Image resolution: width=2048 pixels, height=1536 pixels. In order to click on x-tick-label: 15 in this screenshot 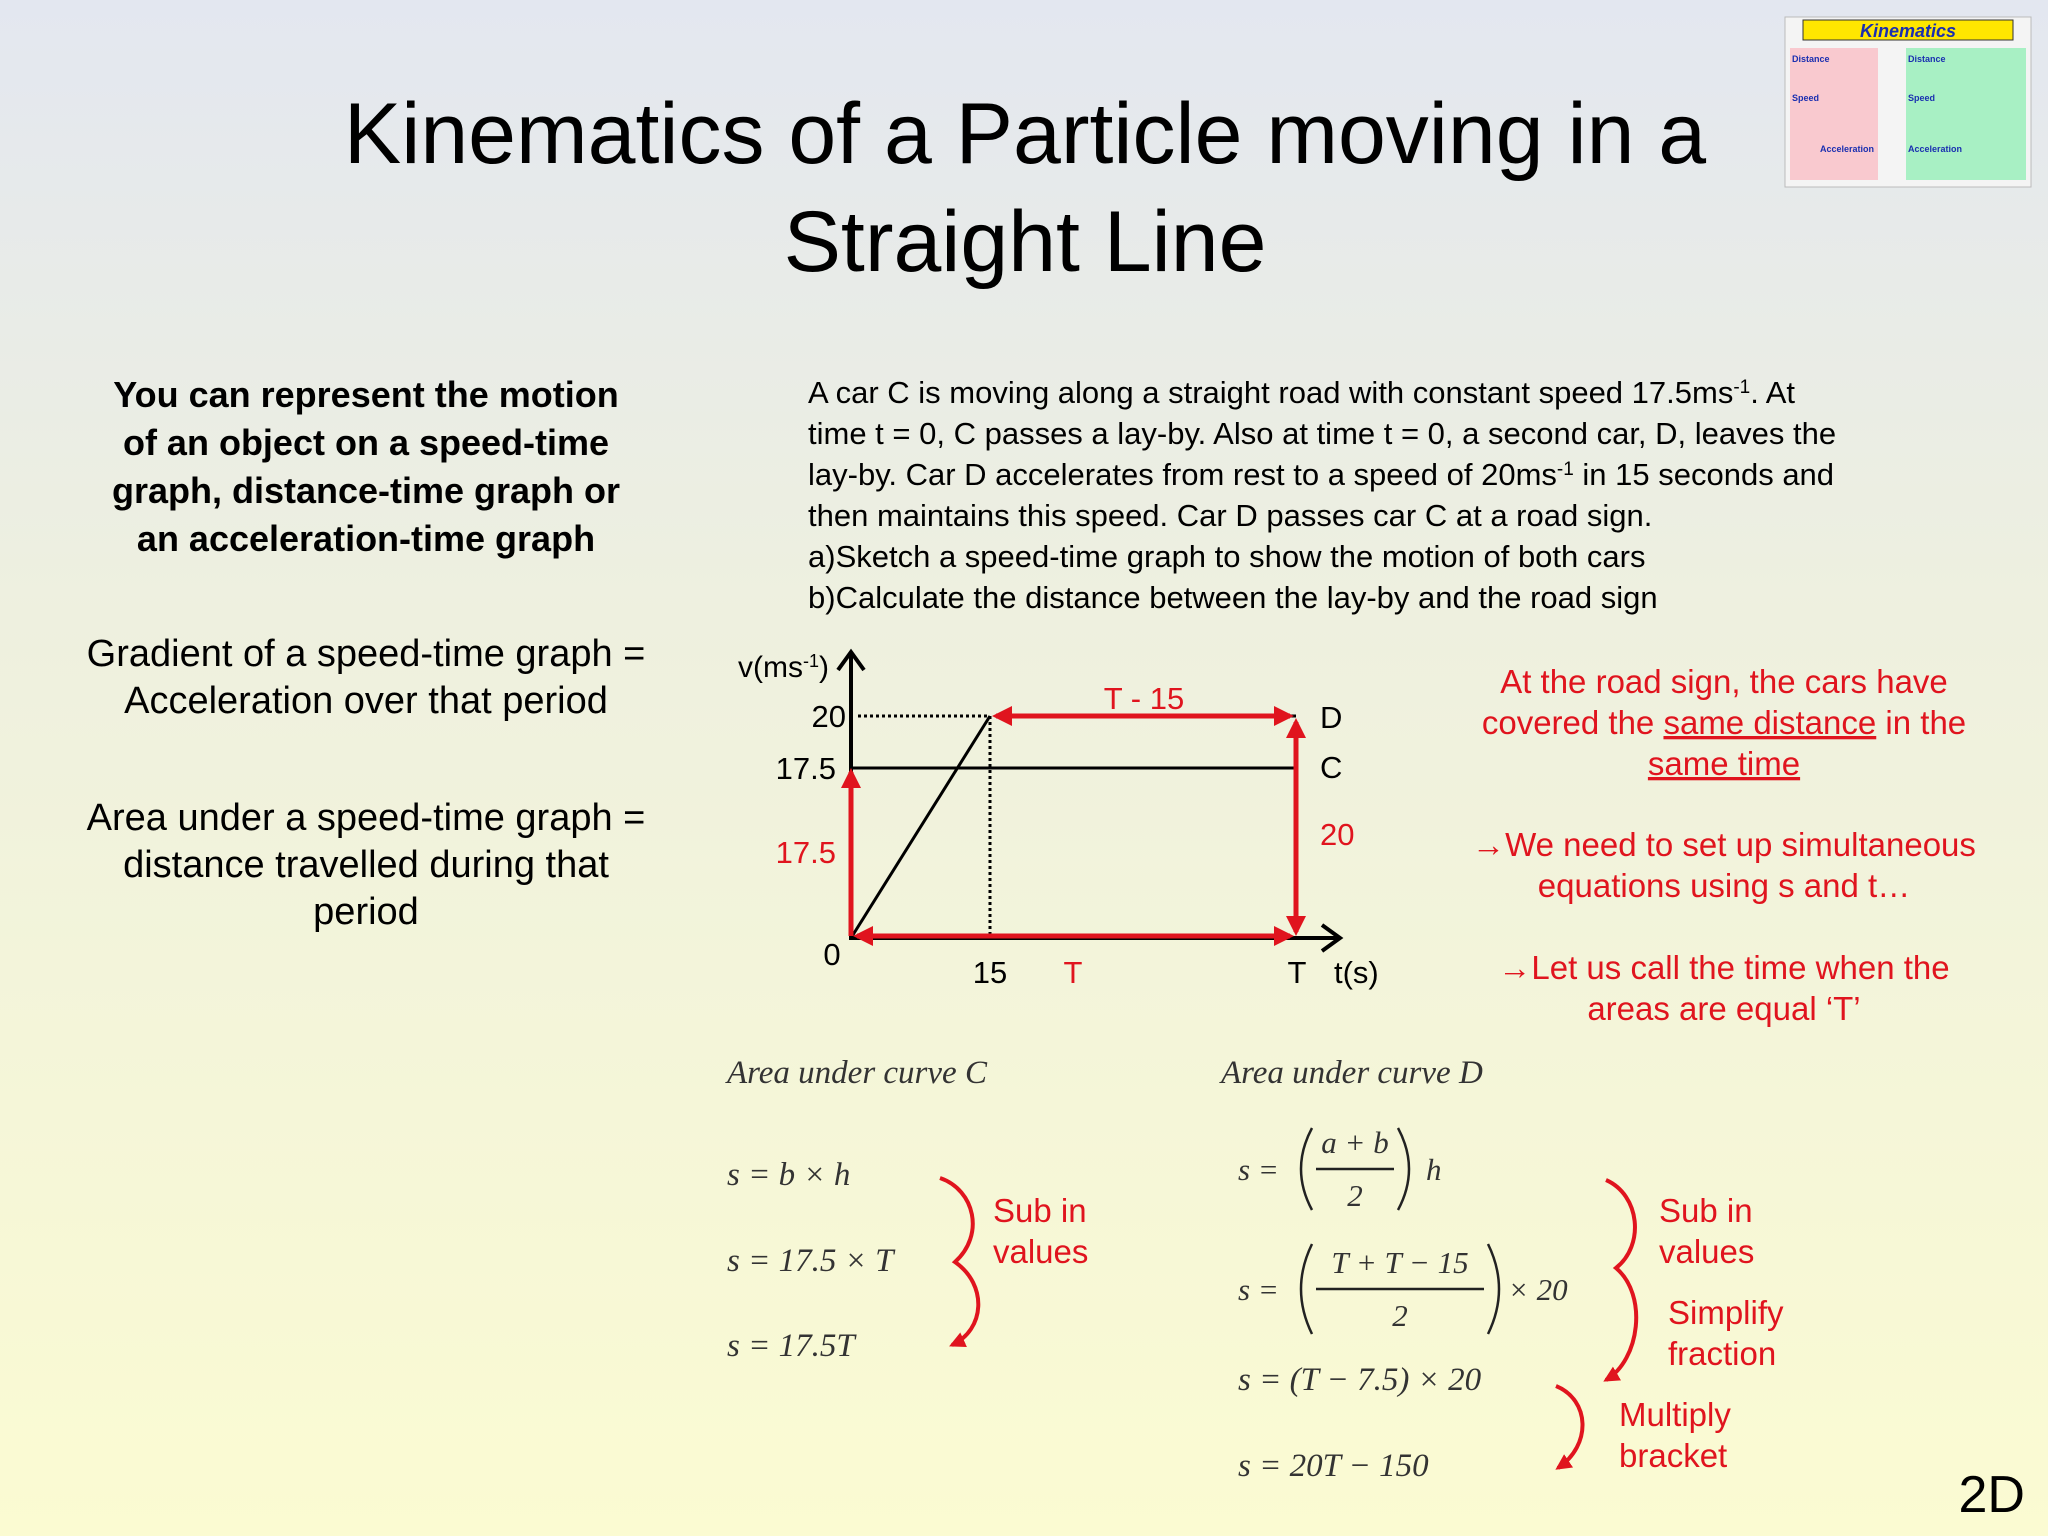, I will do `click(990, 972)`.